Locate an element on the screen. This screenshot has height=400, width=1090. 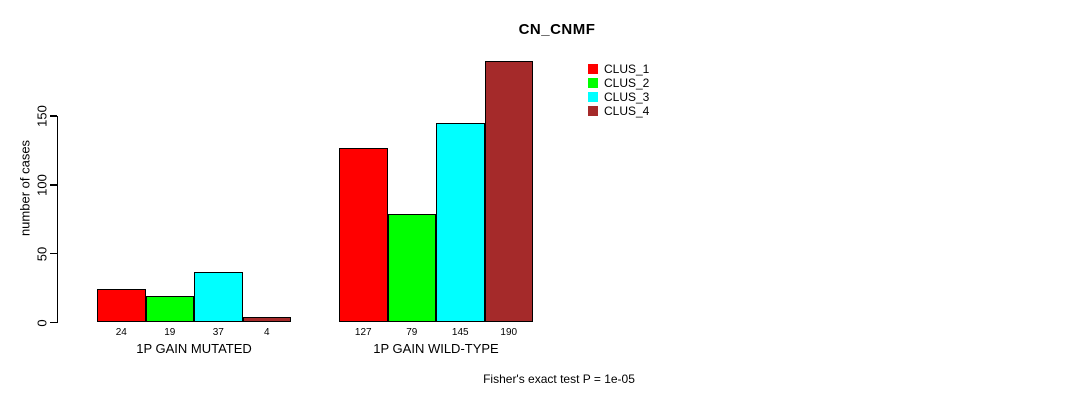
y-axis-line is located at coordinates (58, 219).